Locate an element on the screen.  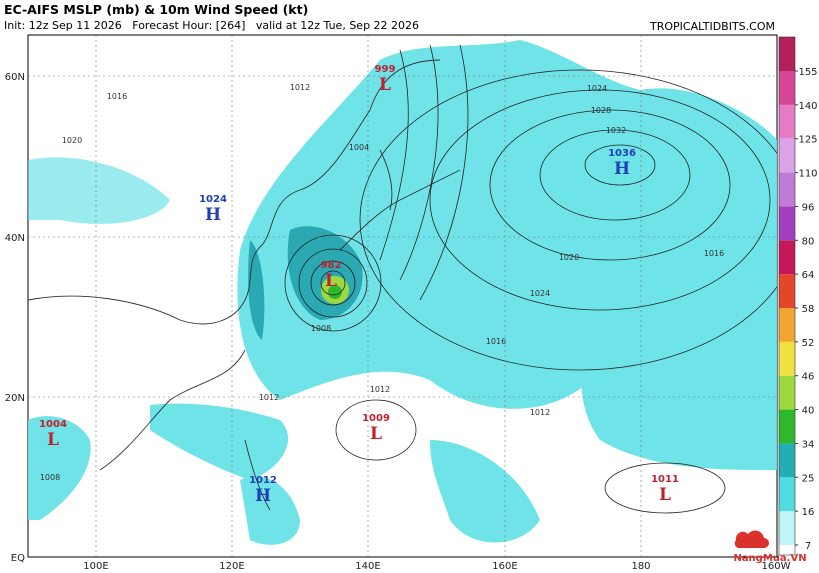
lat-label: EQ is located at coordinates (18, 558).